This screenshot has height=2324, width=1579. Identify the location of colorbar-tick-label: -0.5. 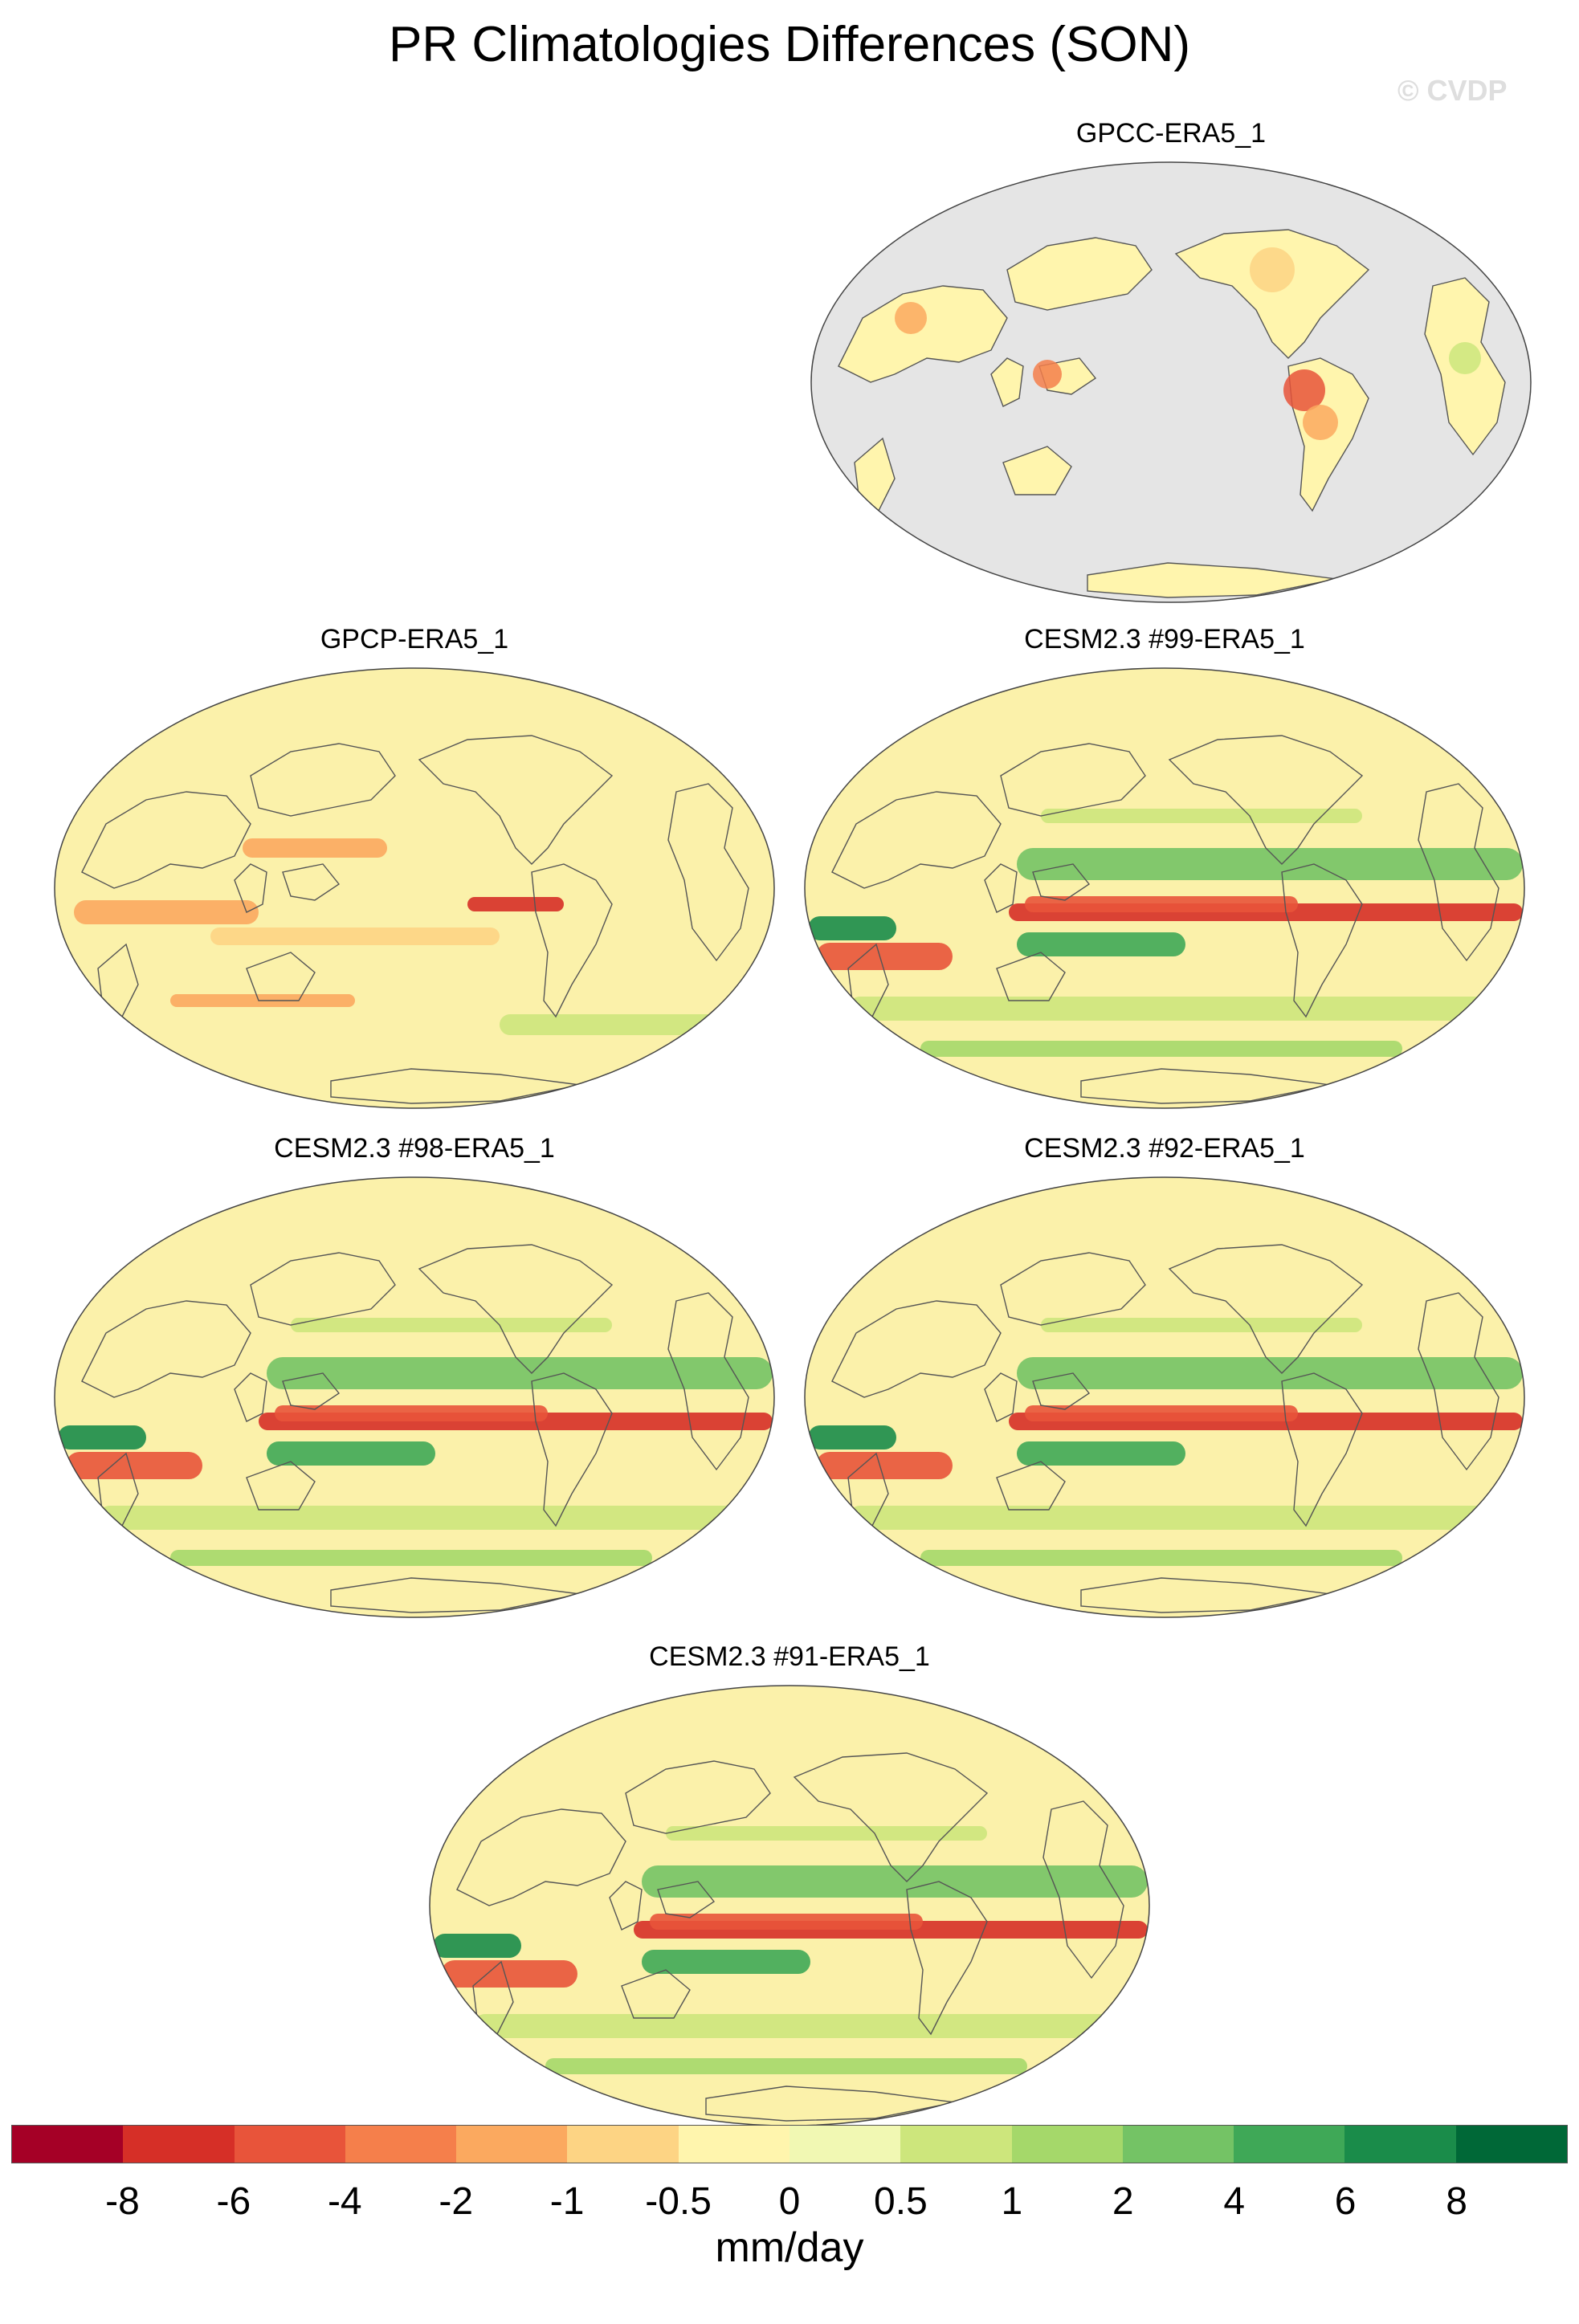
(678, 2201).